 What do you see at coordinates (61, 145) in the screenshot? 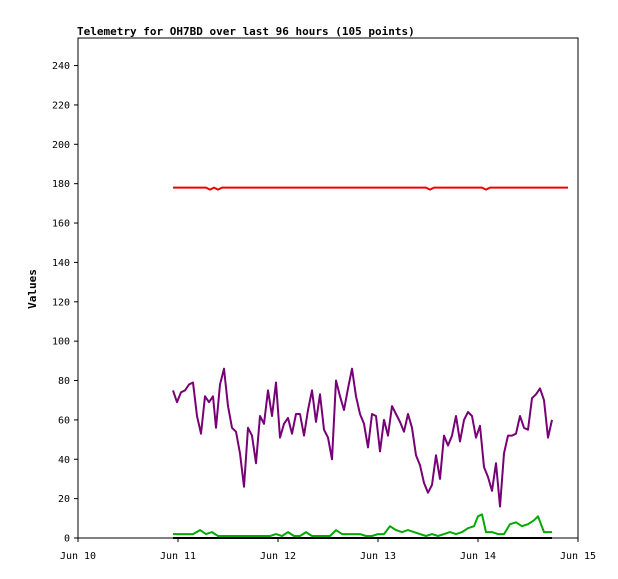
I see `y-tick-label: 200` at bounding box center [61, 145].